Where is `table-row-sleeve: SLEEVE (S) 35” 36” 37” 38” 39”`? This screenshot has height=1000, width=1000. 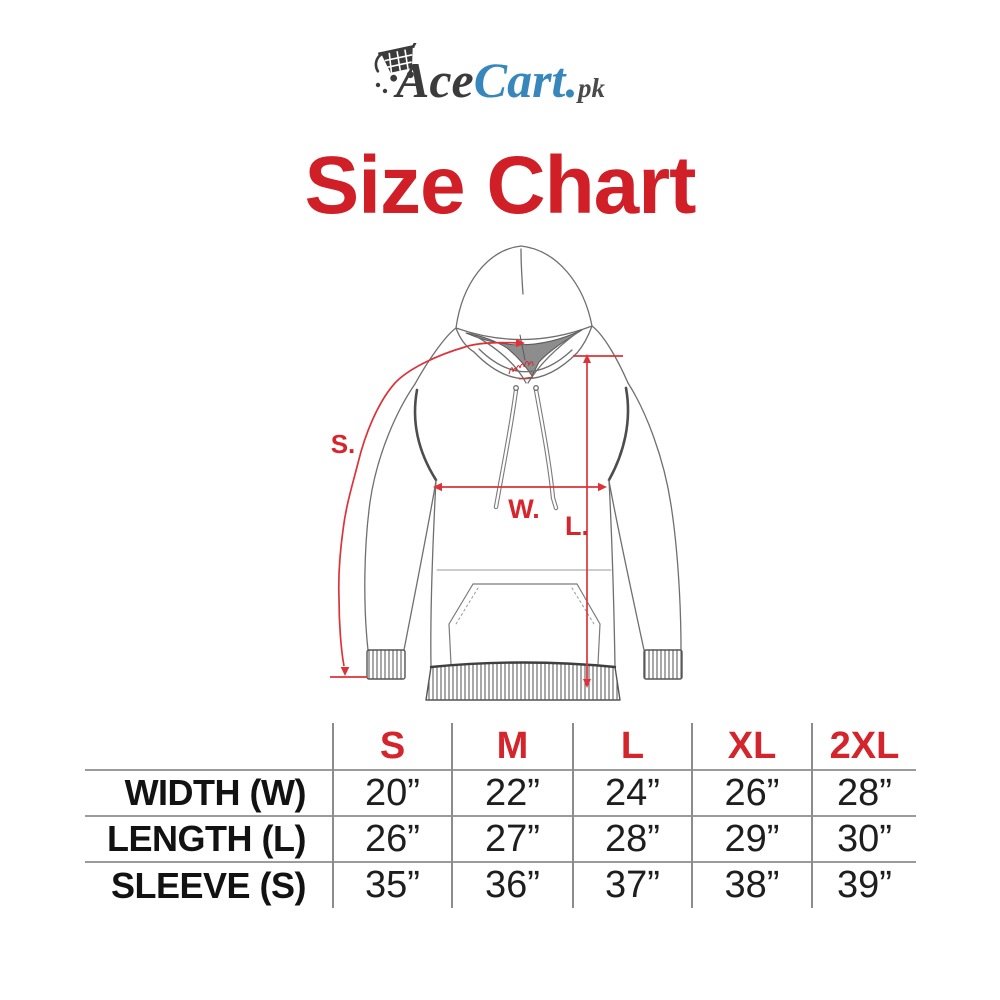
table-row-sleeve: SLEEVE (S) 35” 36” 37” 38” 39” is located at coordinates (500, 884).